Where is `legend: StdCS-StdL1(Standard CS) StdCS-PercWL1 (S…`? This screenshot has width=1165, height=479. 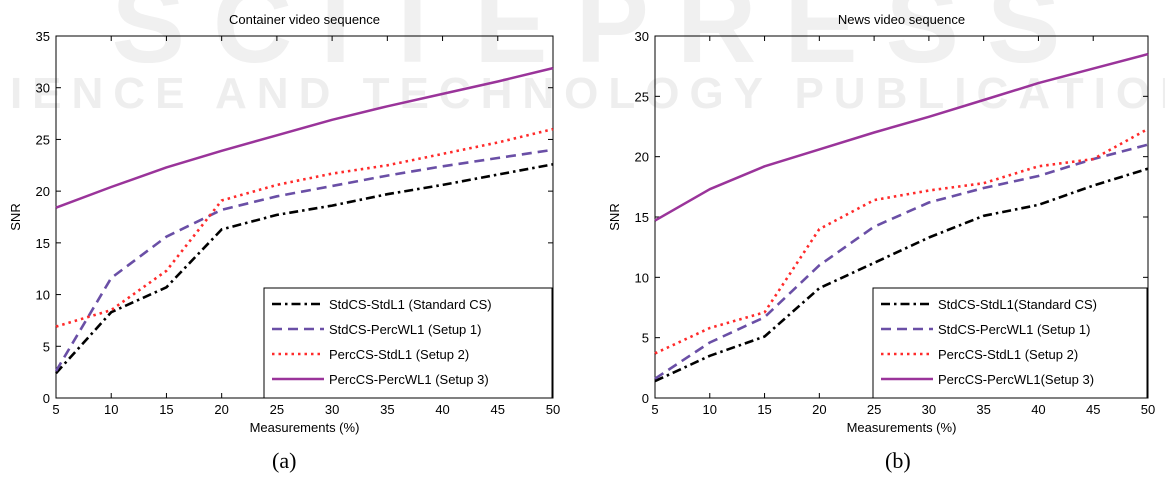
legend: StdCS-StdL1(Standard CS) StdCS-PercWL1 (S… is located at coordinates (1010, 343).